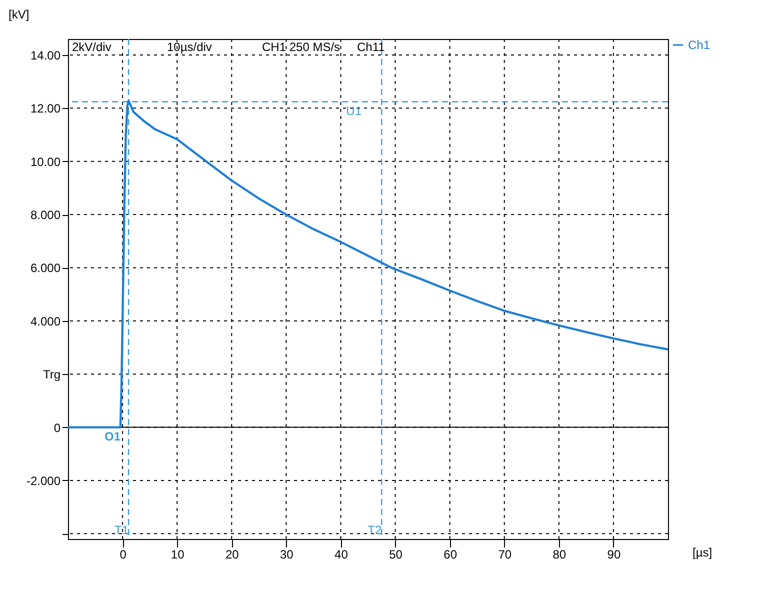  I want to click on y-tick-label: -2.000, so click(43, 481).